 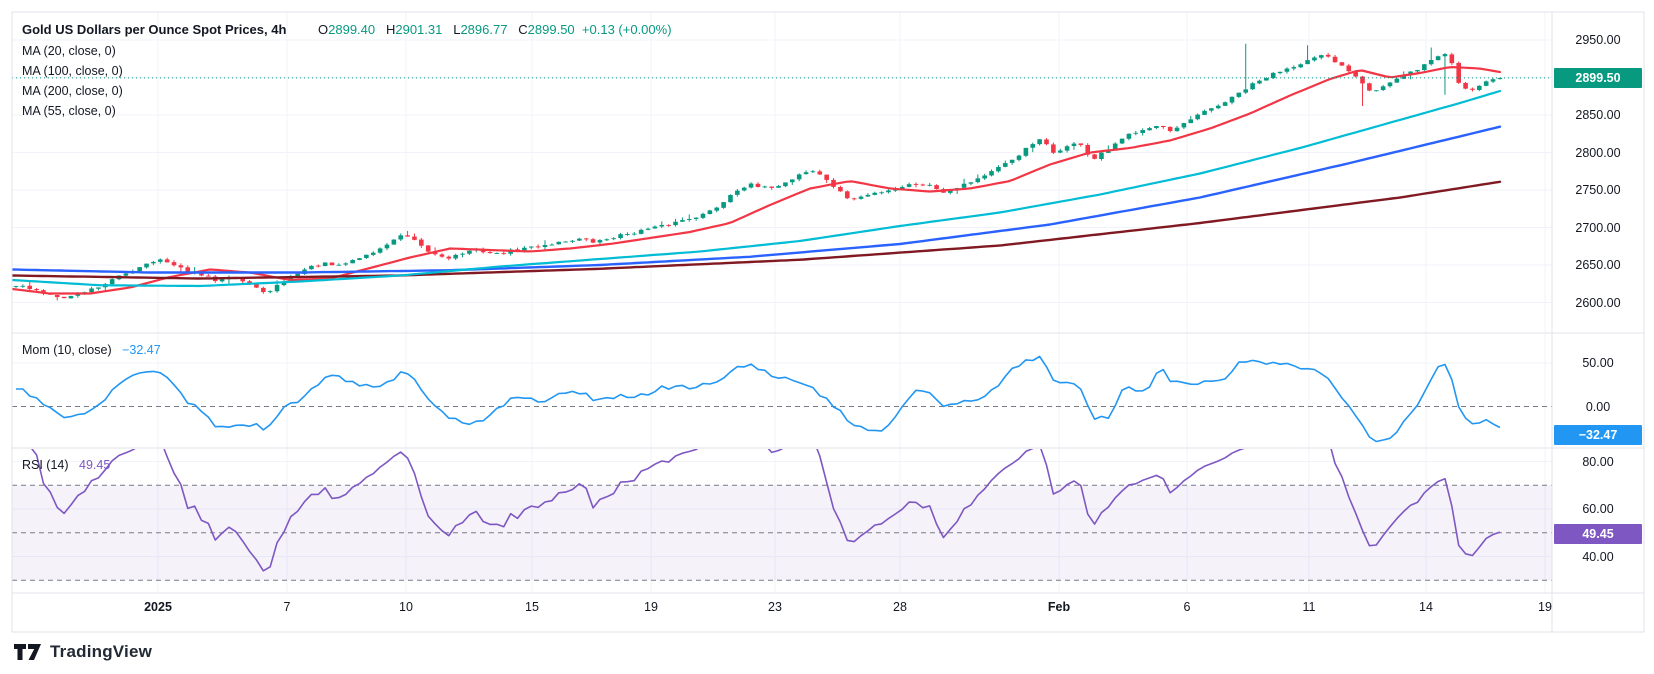 I want to click on ma-legend-row: MA (200, close, 0), so click(x=72, y=91).